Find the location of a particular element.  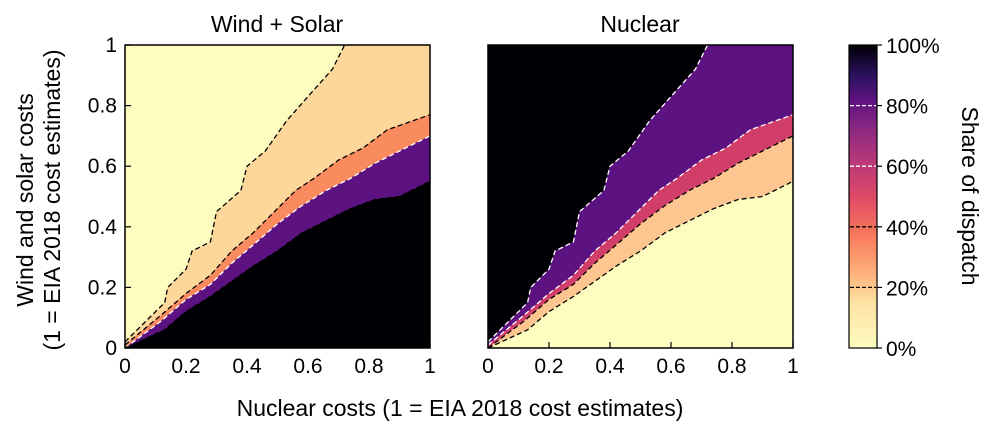

colorbar: 0% 20% 40% 60% 80% 100% Share of dispatch is located at coordinates (915, 198).